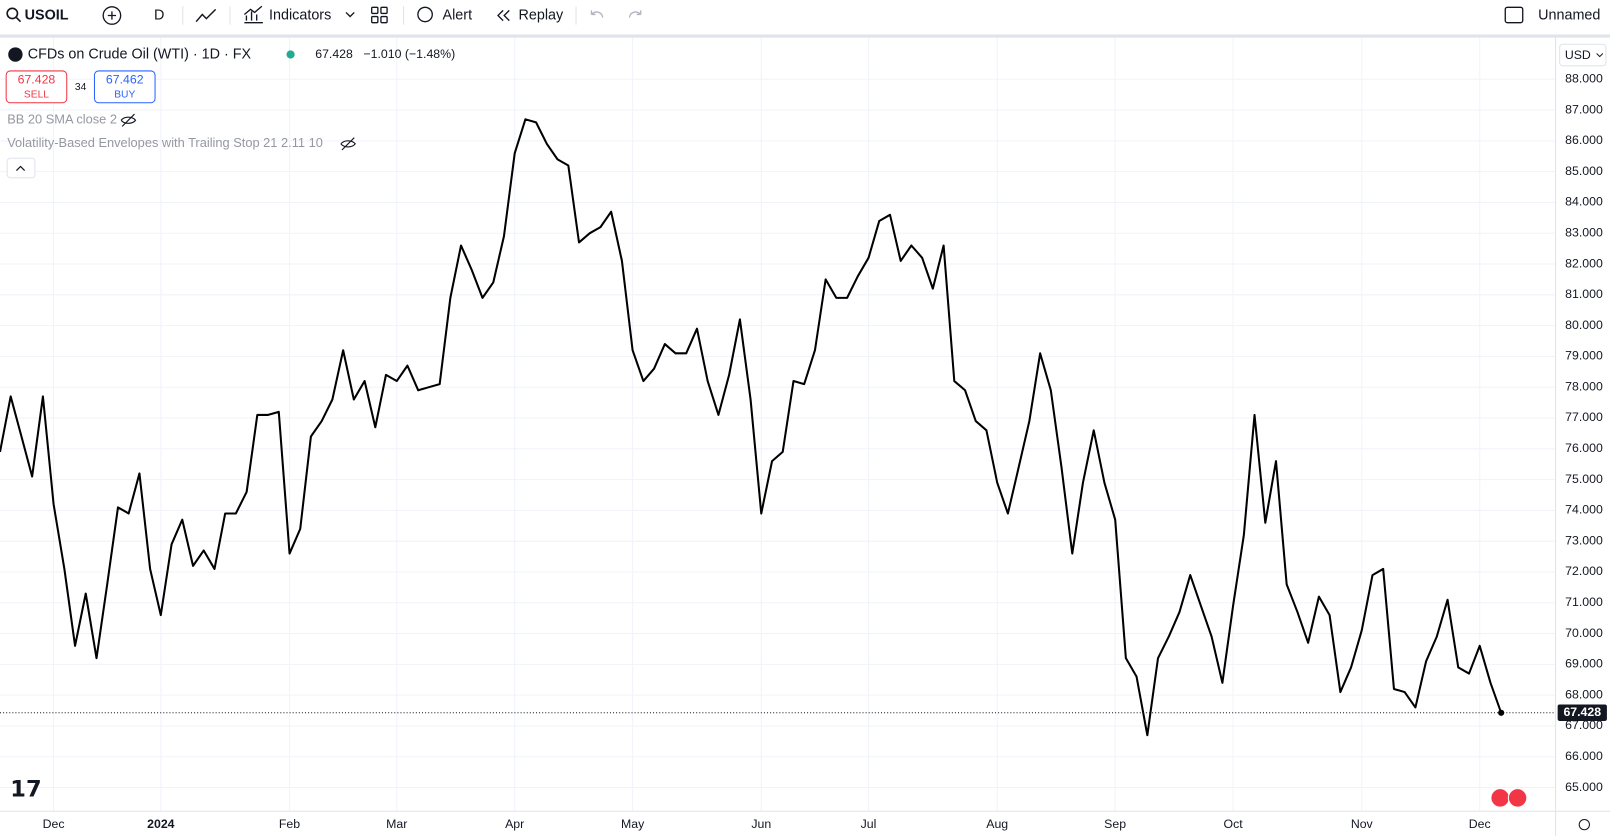  What do you see at coordinates (869, 824) in the screenshot?
I see `x-tick-label: Jul` at bounding box center [869, 824].